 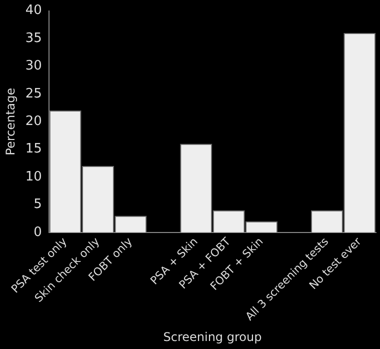 What do you see at coordinates (38, 204) in the screenshot?
I see `y-tick-label: 5` at bounding box center [38, 204].